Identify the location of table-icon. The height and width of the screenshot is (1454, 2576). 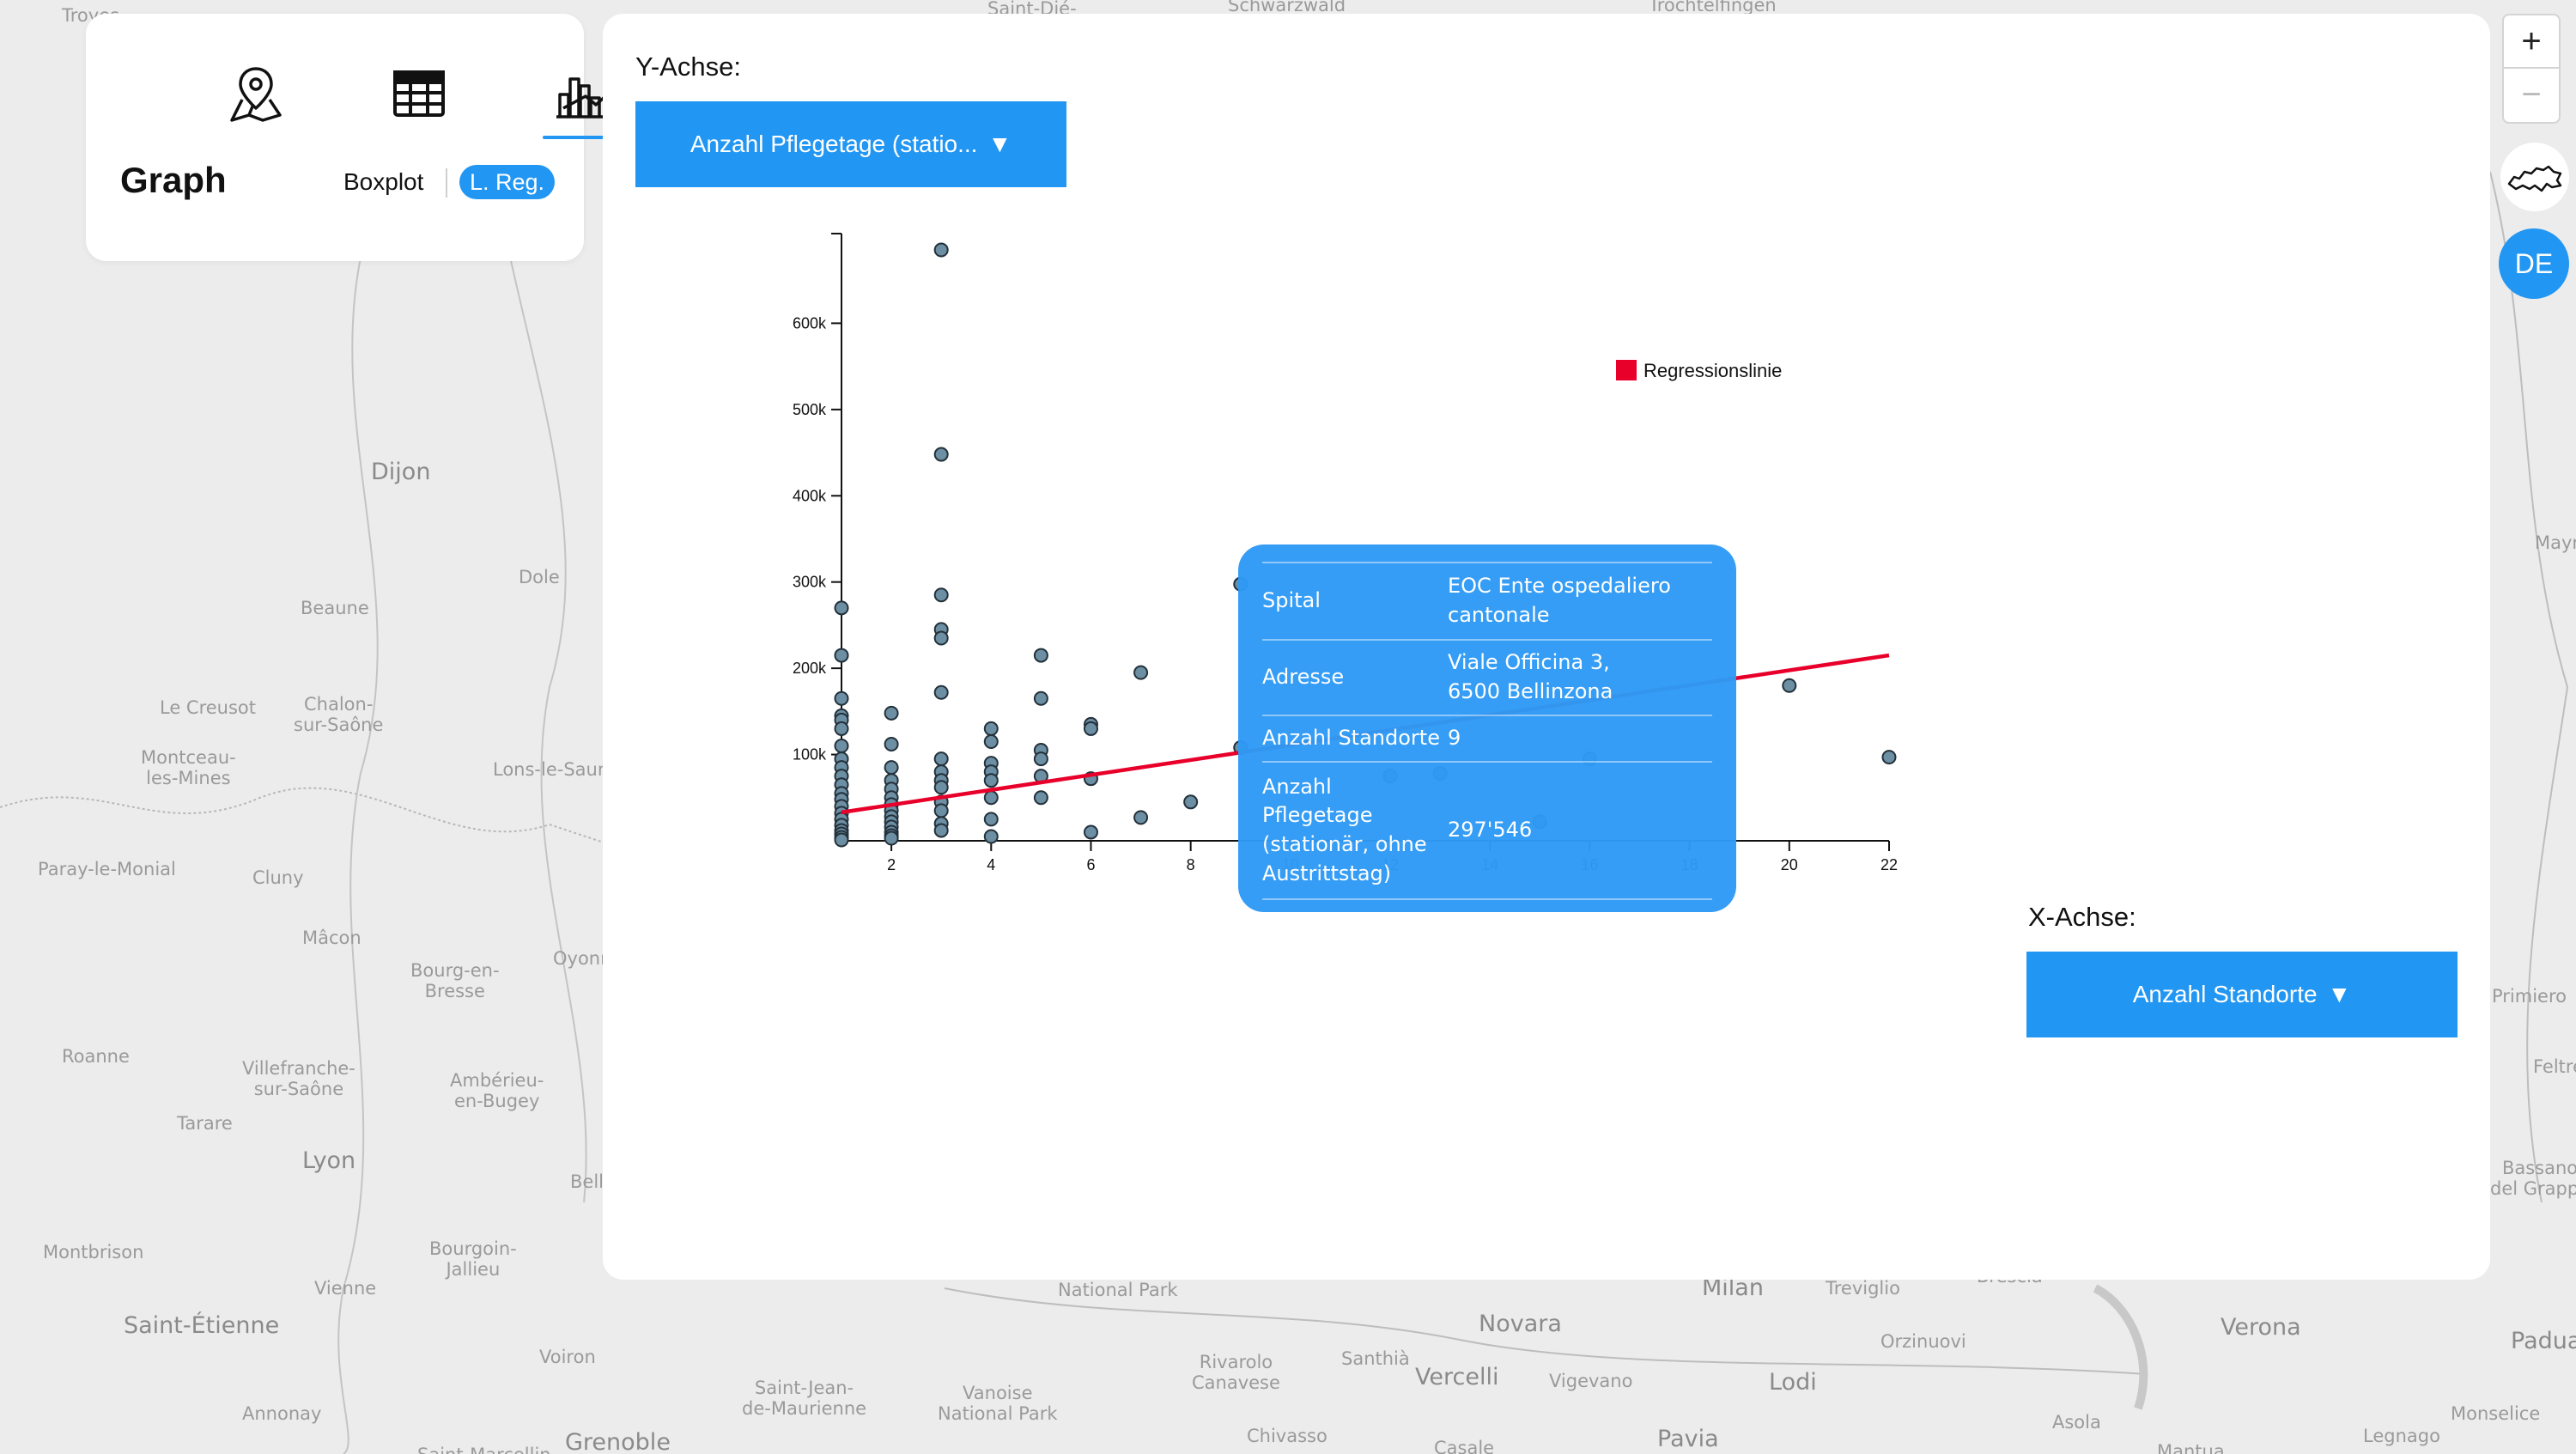
(419, 94).